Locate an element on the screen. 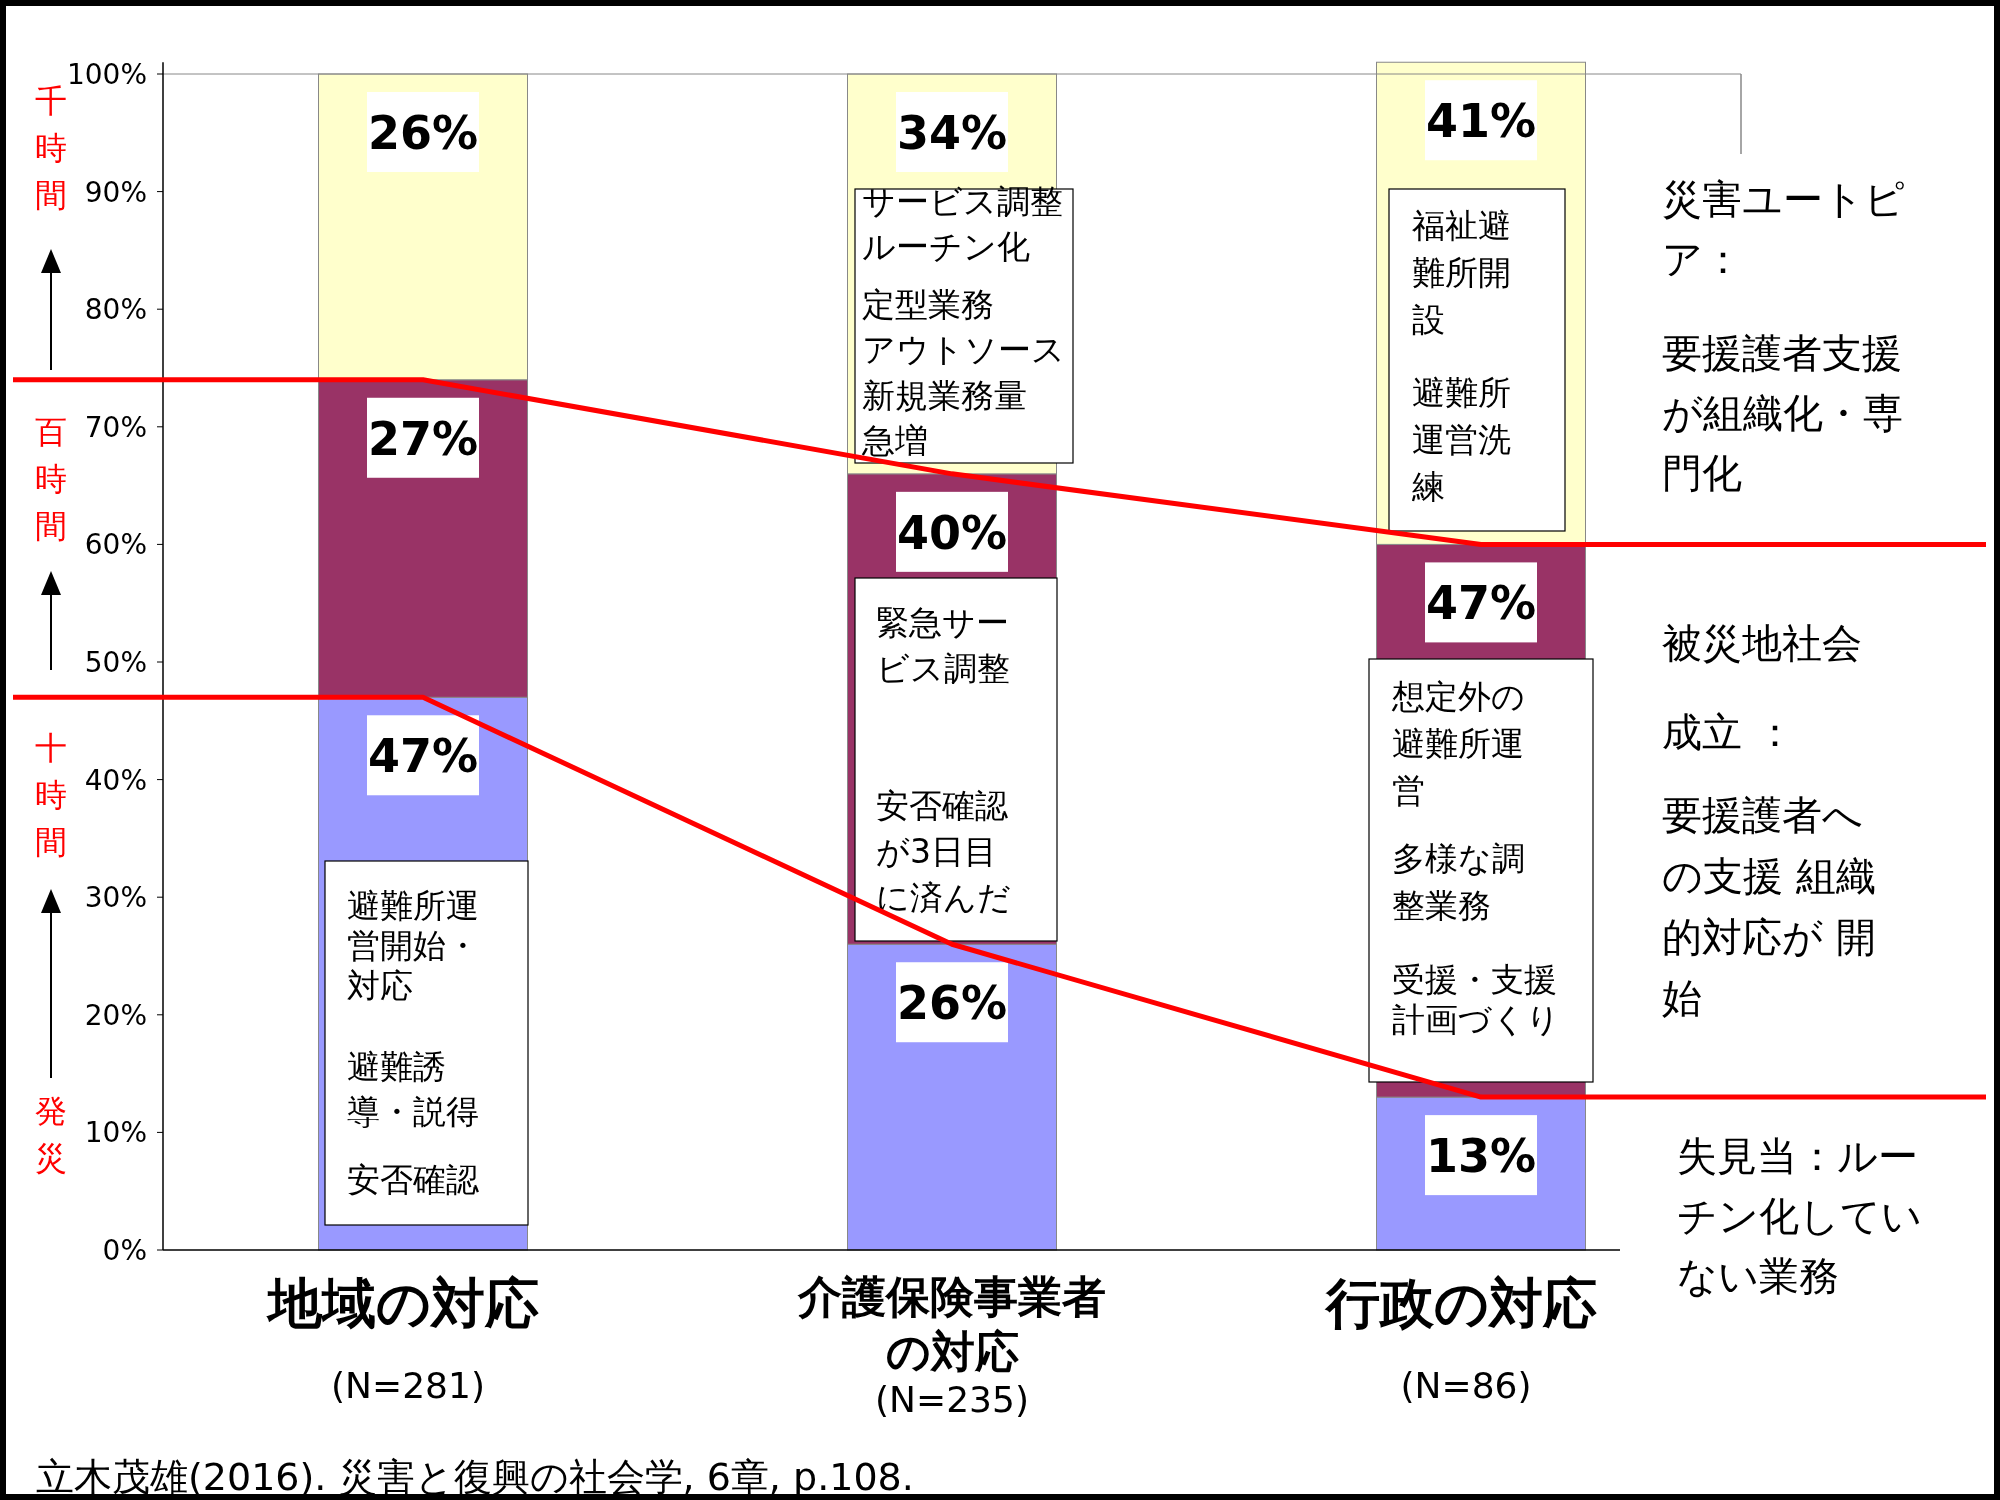  annotation: 失見当：ルーチン化していない業務 is located at coordinates (1799, 1216).